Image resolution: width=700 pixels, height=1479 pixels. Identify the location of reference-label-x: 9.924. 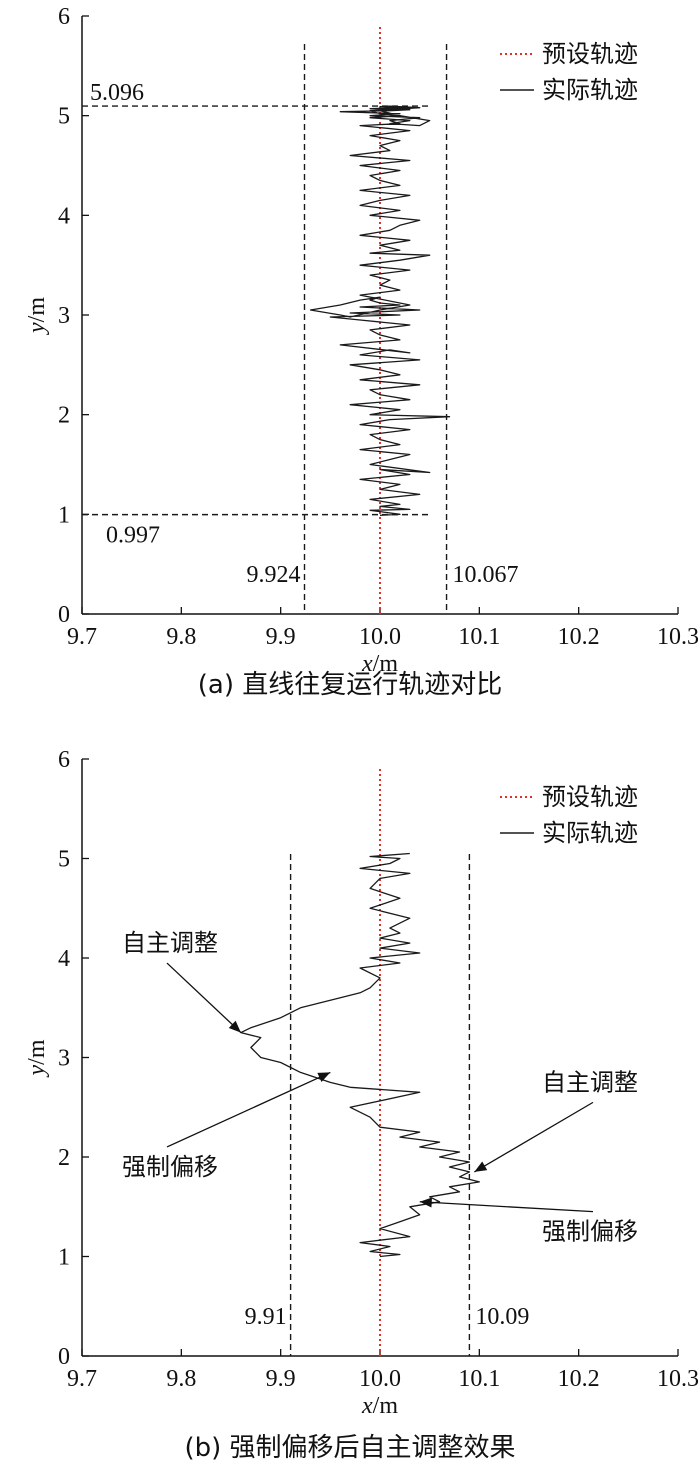
(274, 575).